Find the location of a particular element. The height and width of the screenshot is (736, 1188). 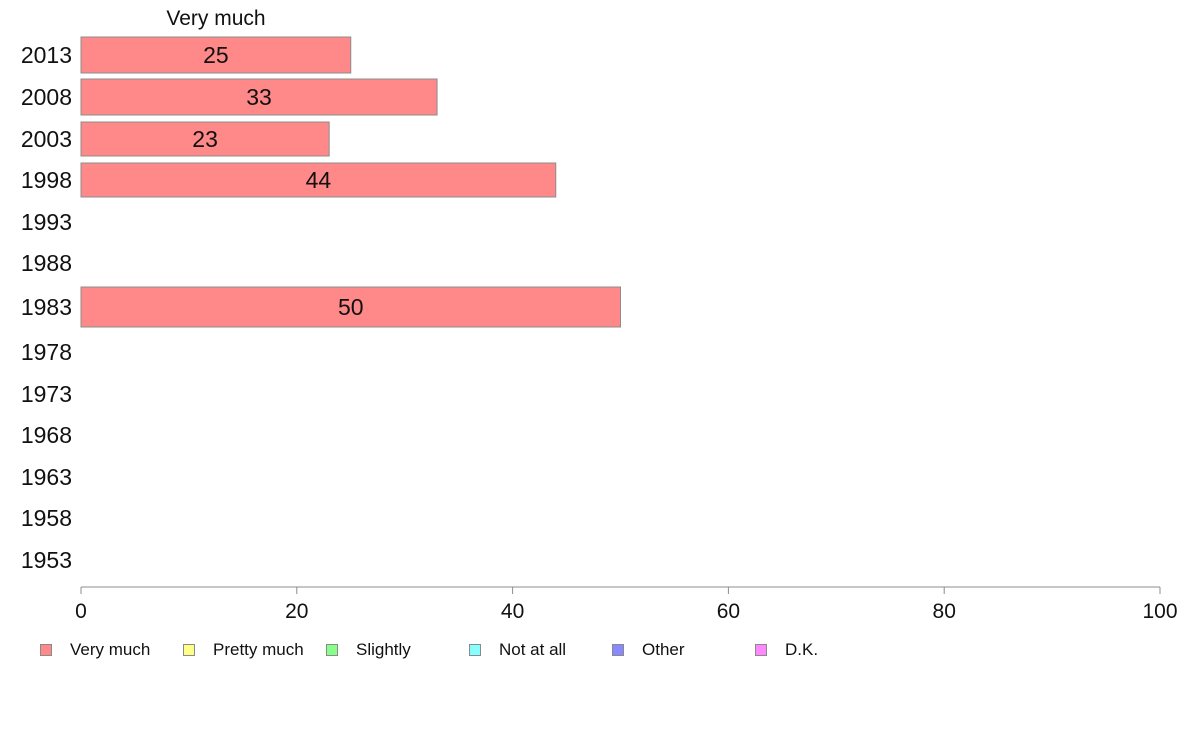

category-label: 1983 is located at coordinates (46, 307).